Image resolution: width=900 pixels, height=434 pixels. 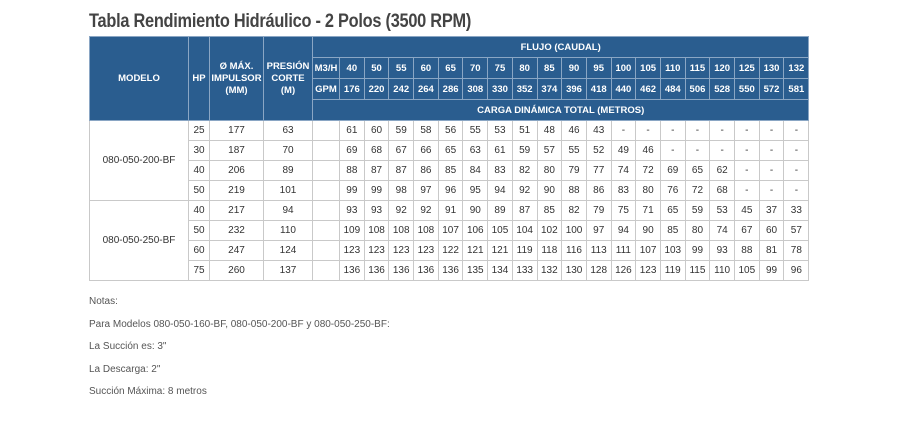 I want to click on head-value-cell: 133, so click(x=524, y=270).